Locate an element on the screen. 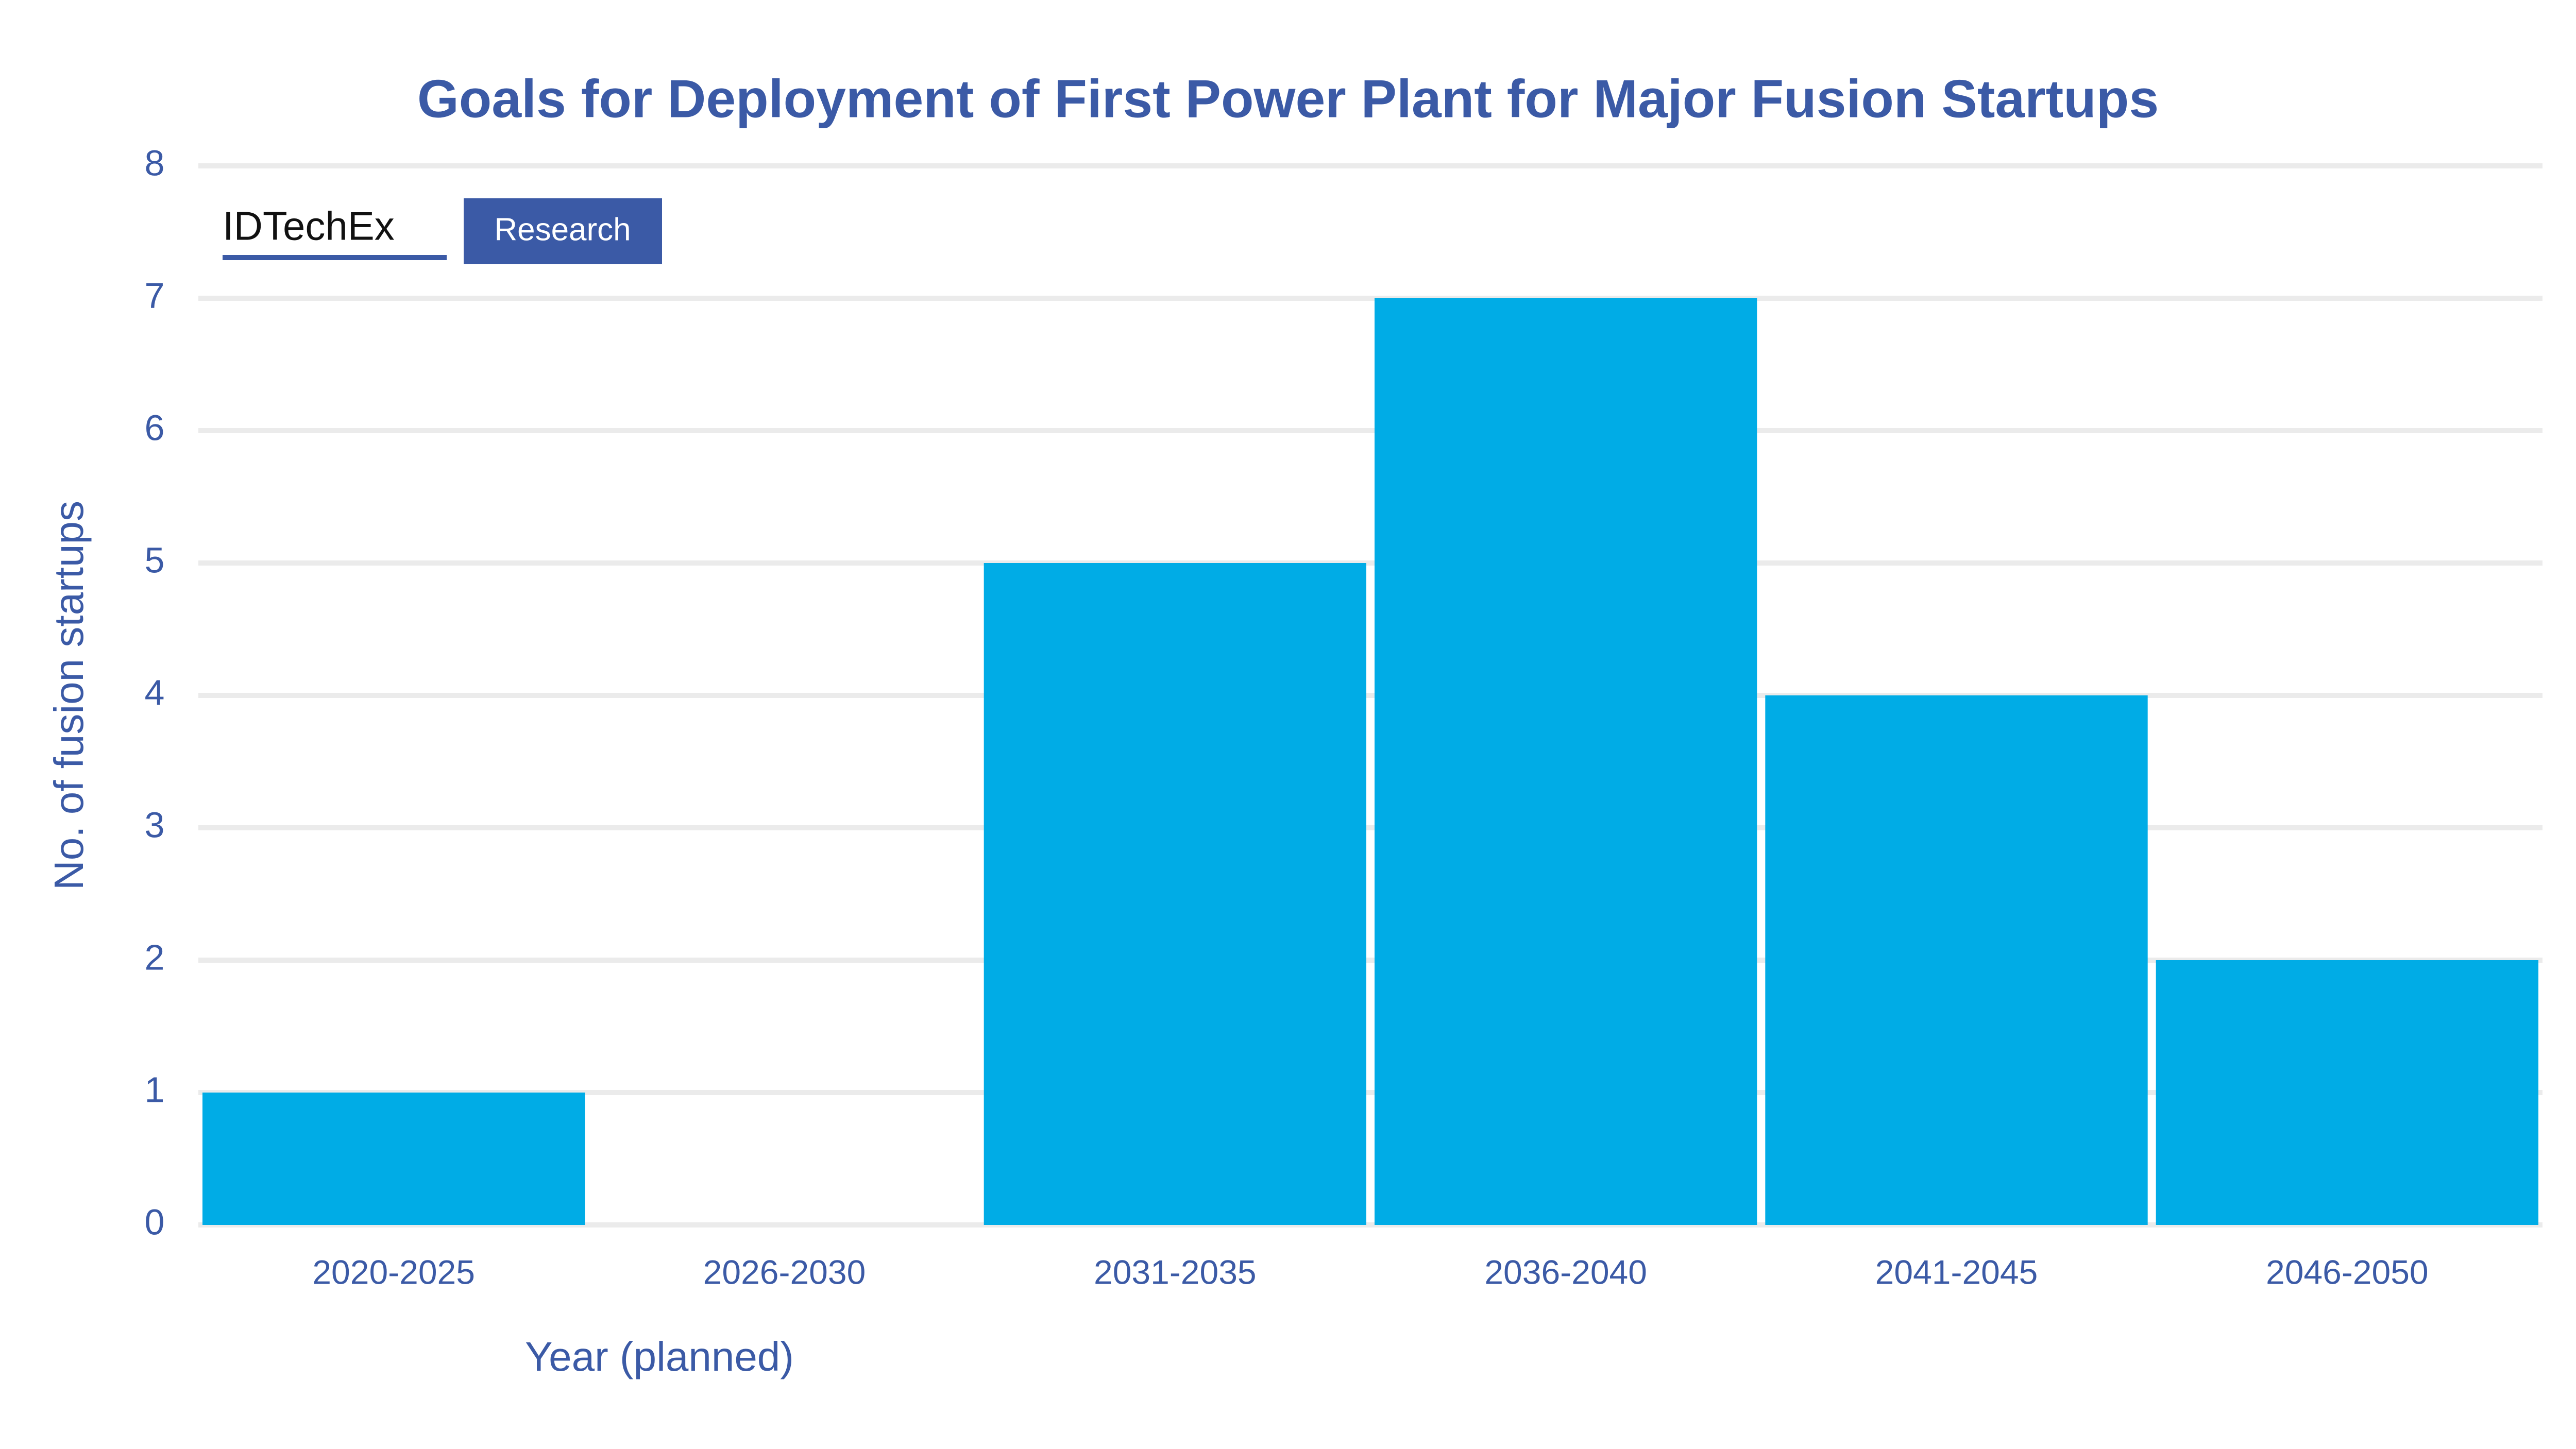 This screenshot has width=2576, height=1449. x-tick-label: 2026-2030 is located at coordinates (785, 1272).